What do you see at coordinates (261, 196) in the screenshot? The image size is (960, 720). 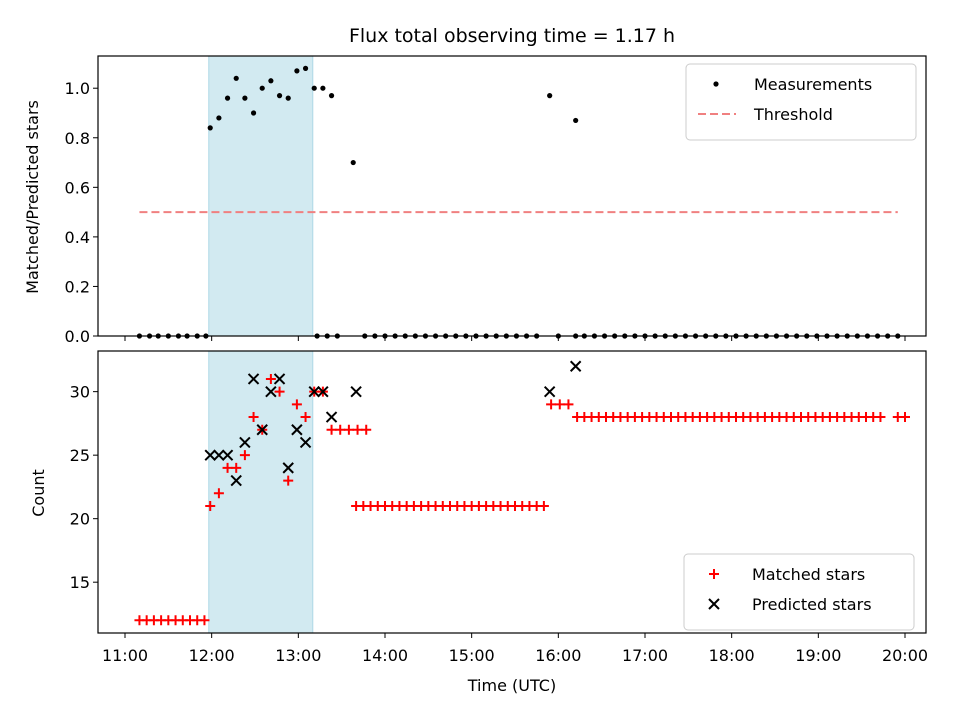 I see `top-highlight-span` at bounding box center [261, 196].